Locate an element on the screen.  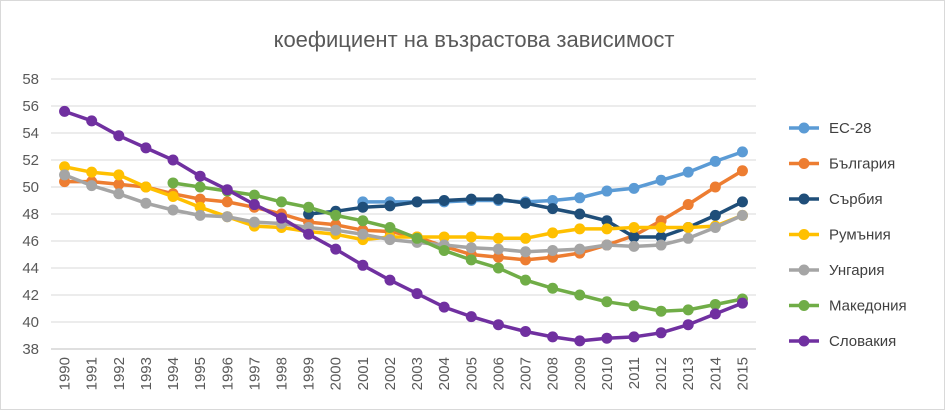
x-tick-label: 2011 is located at coordinates (634, 373).